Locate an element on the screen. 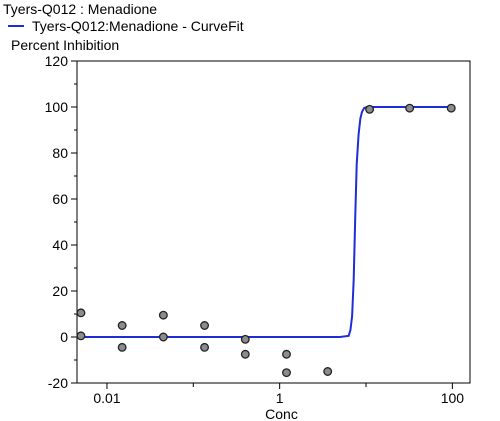 The height and width of the screenshot is (421, 500). y-tick-label: 100 is located at coordinates (57, 107).